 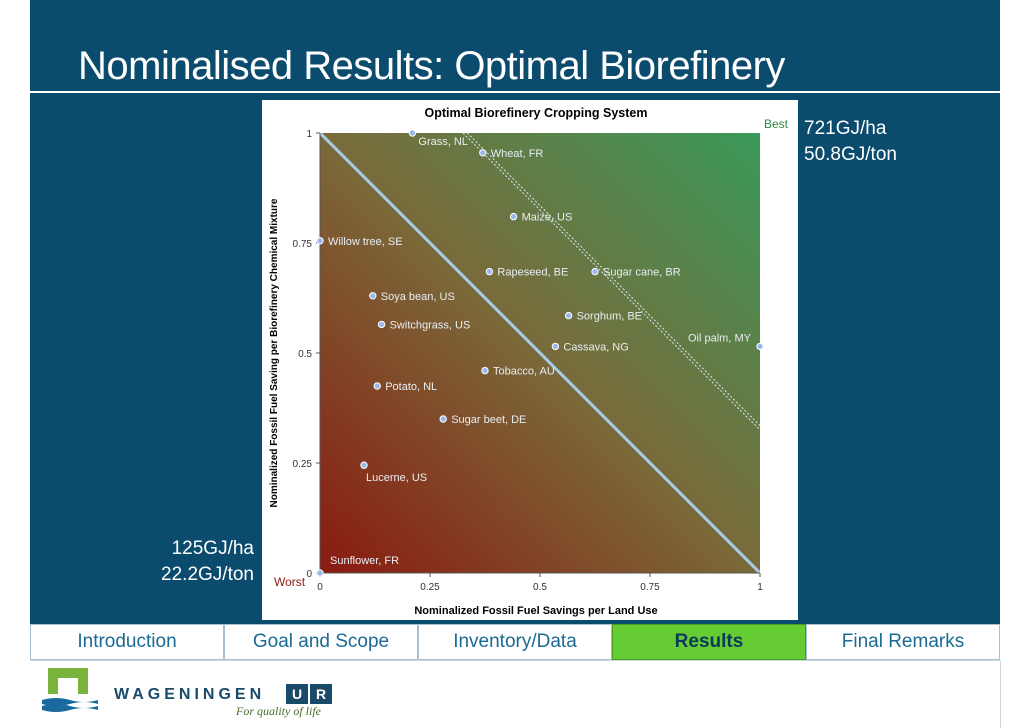 I want to click on corner-best-label: Best, so click(x=776, y=124).